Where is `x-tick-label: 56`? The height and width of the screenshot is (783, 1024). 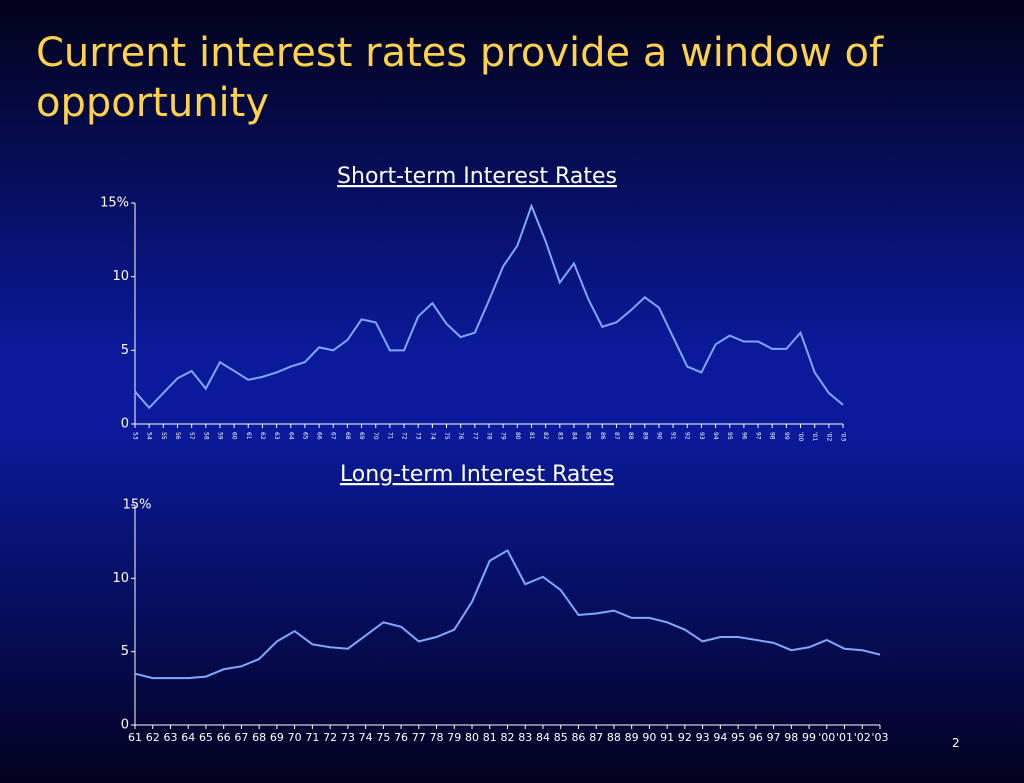
x-tick-label: 56 is located at coordinates (177, 436).